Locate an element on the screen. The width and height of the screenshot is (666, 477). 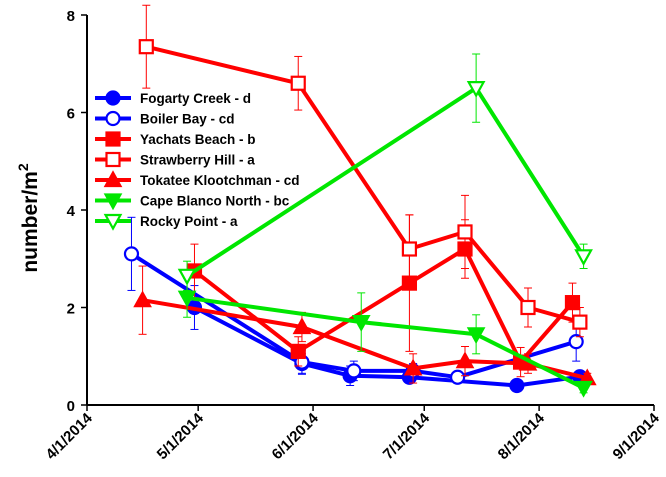
x-tick-label: 5/1/2014 is located at coordinates (181, 436).